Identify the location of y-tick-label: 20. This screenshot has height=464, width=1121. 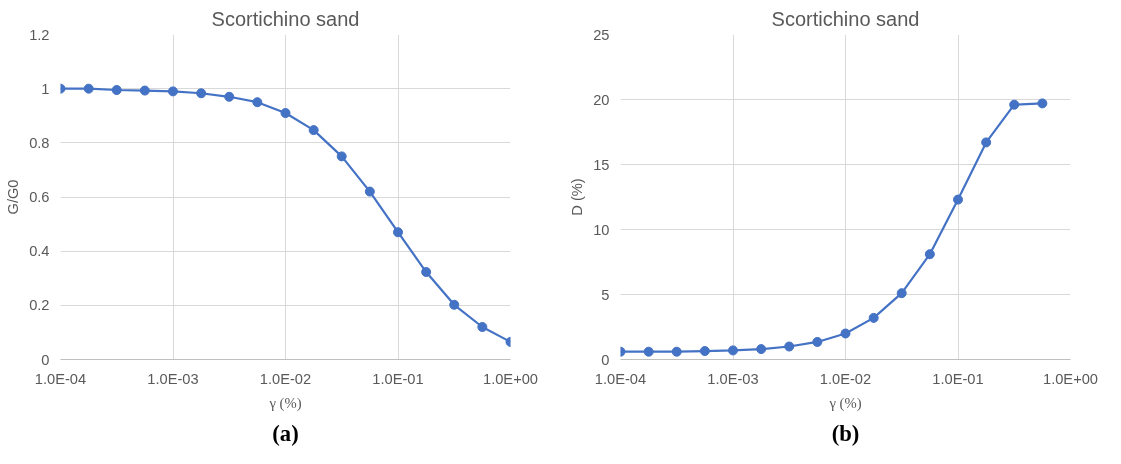
(601, 99).